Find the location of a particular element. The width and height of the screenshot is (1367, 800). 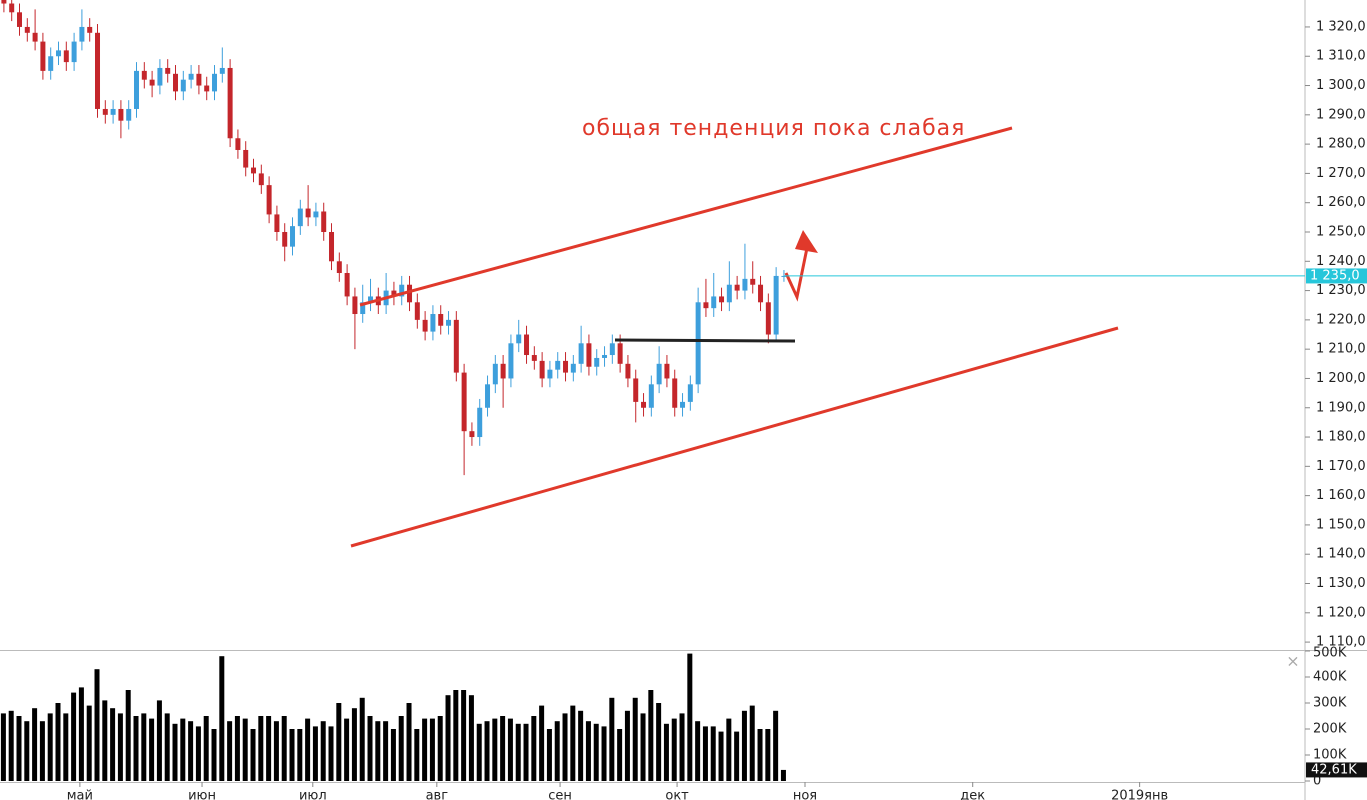

arrow-head is located at coordinates (806, 241).